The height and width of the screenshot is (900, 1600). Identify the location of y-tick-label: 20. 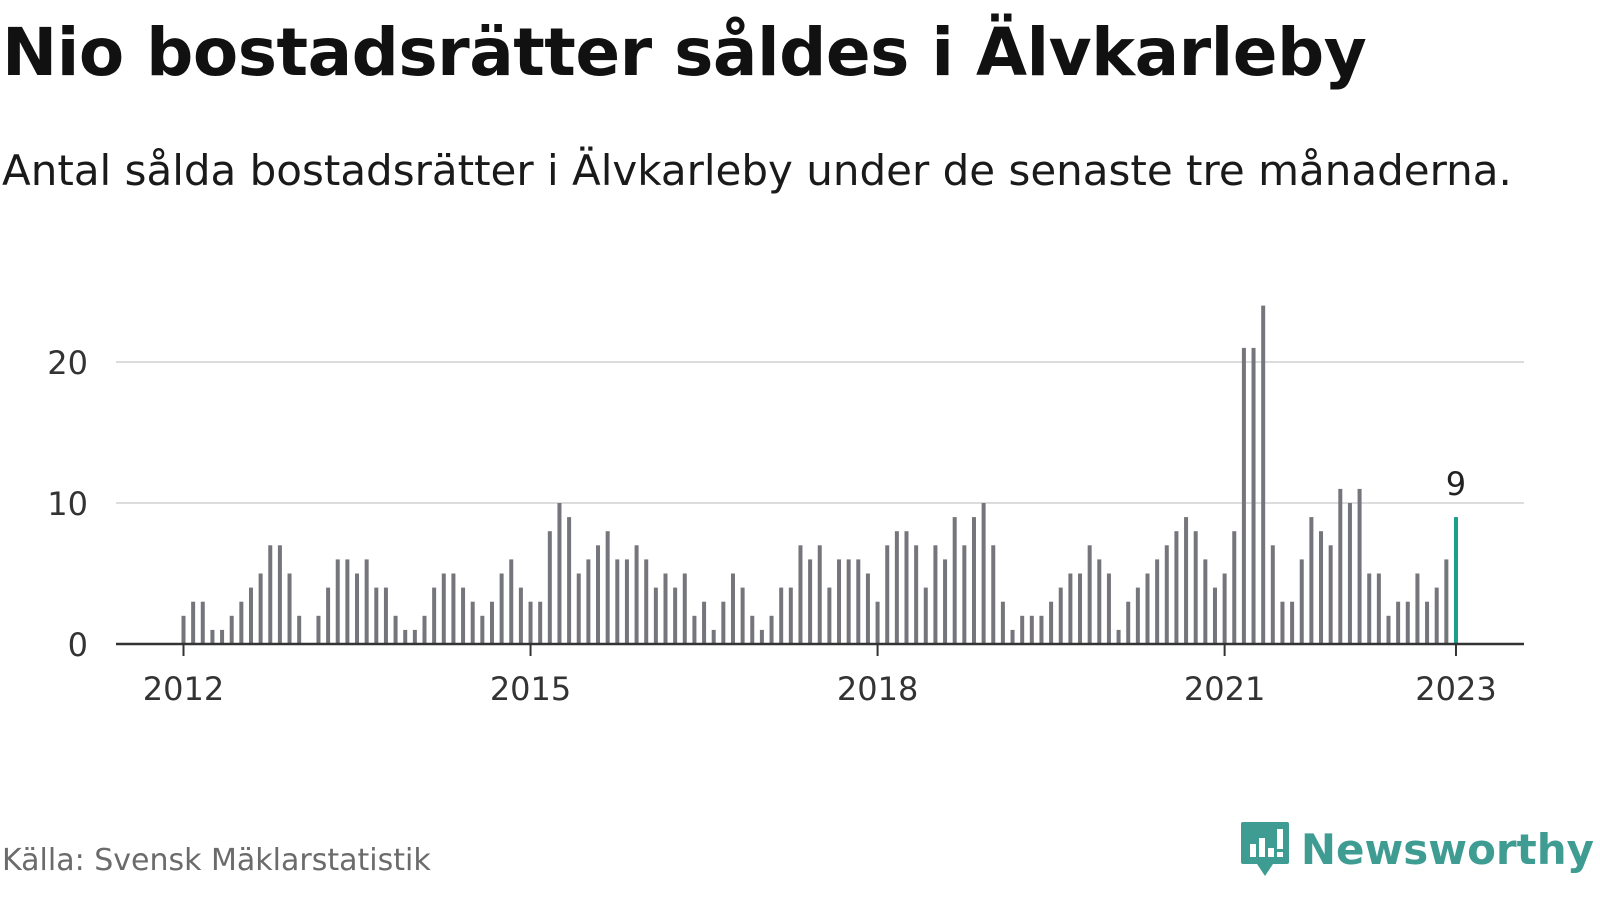
(67, 363).